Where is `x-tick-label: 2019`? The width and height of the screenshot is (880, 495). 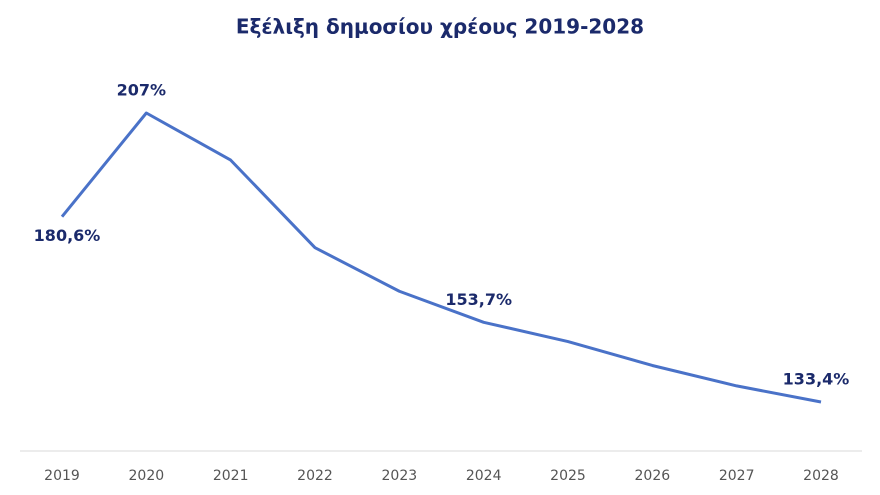
x-tick-label: 2019 is located at coordinates (62, 476).